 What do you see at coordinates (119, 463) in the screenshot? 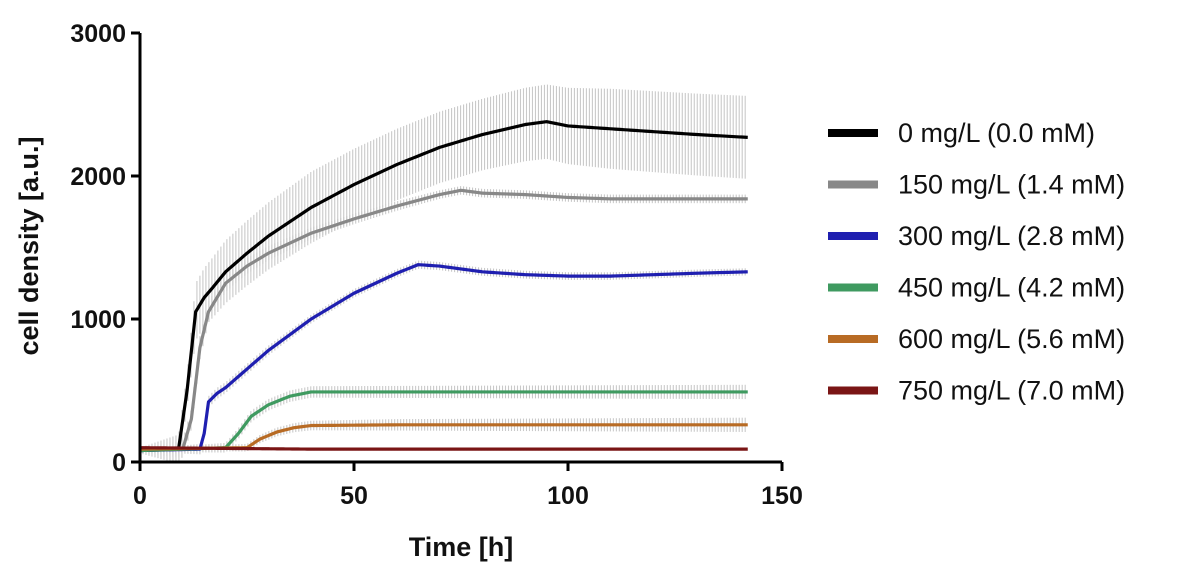
I see `y-tick-label: 0` at bounding box center [119, 463].